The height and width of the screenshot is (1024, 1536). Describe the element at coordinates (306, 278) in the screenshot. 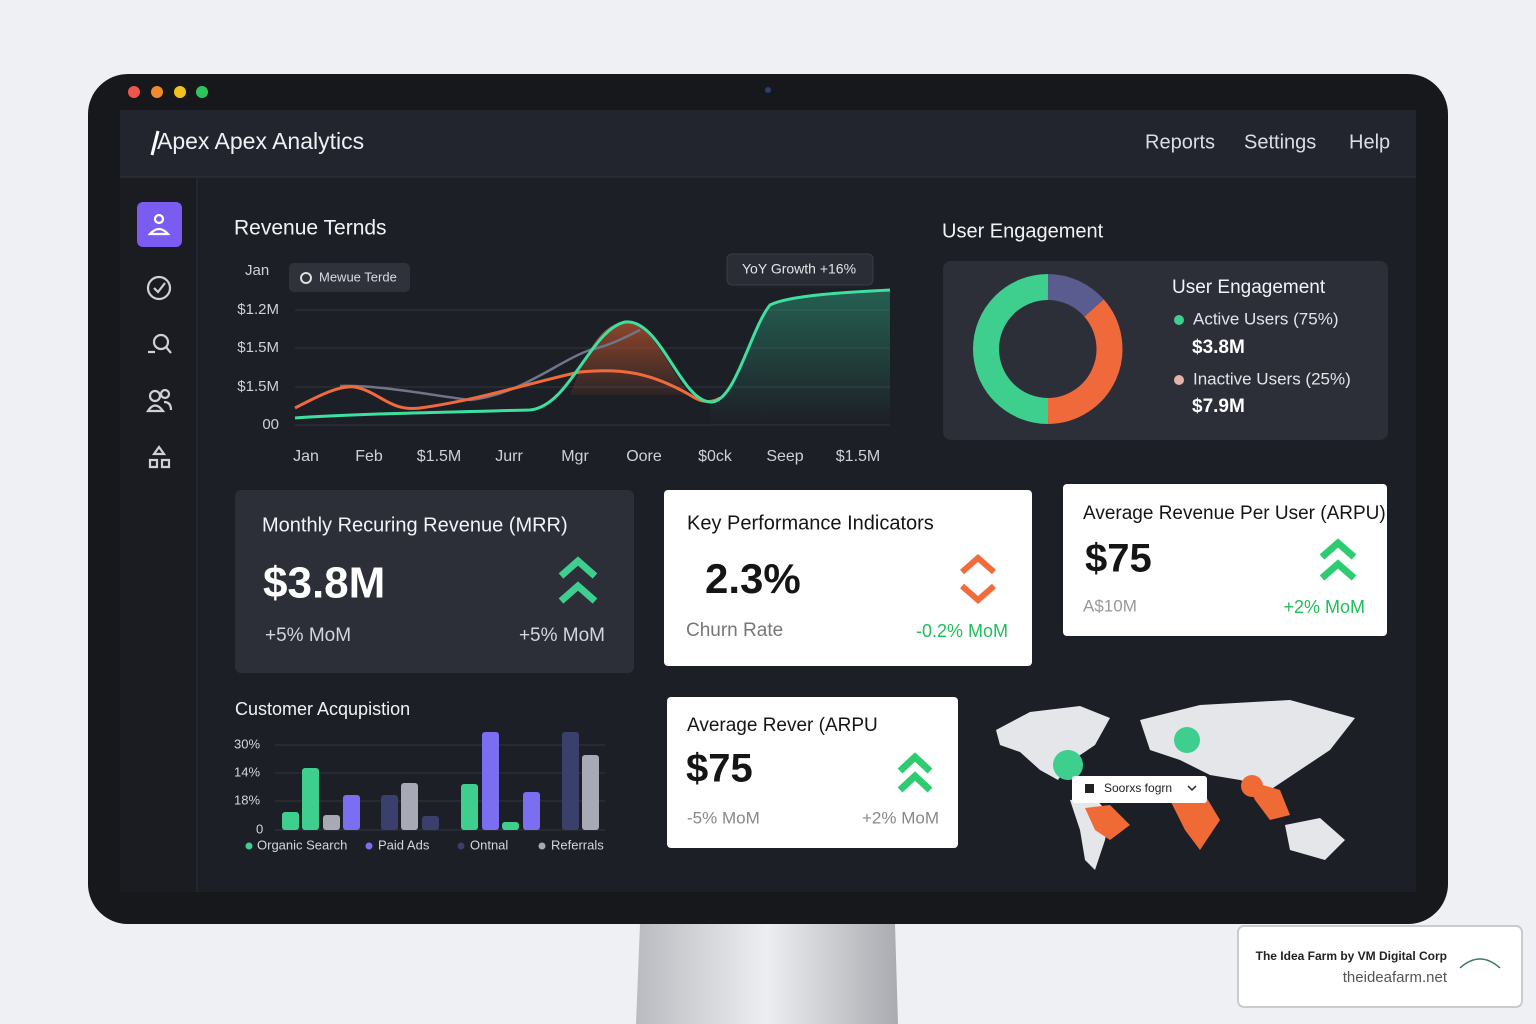

I see `legend-chip-icon` at that location.